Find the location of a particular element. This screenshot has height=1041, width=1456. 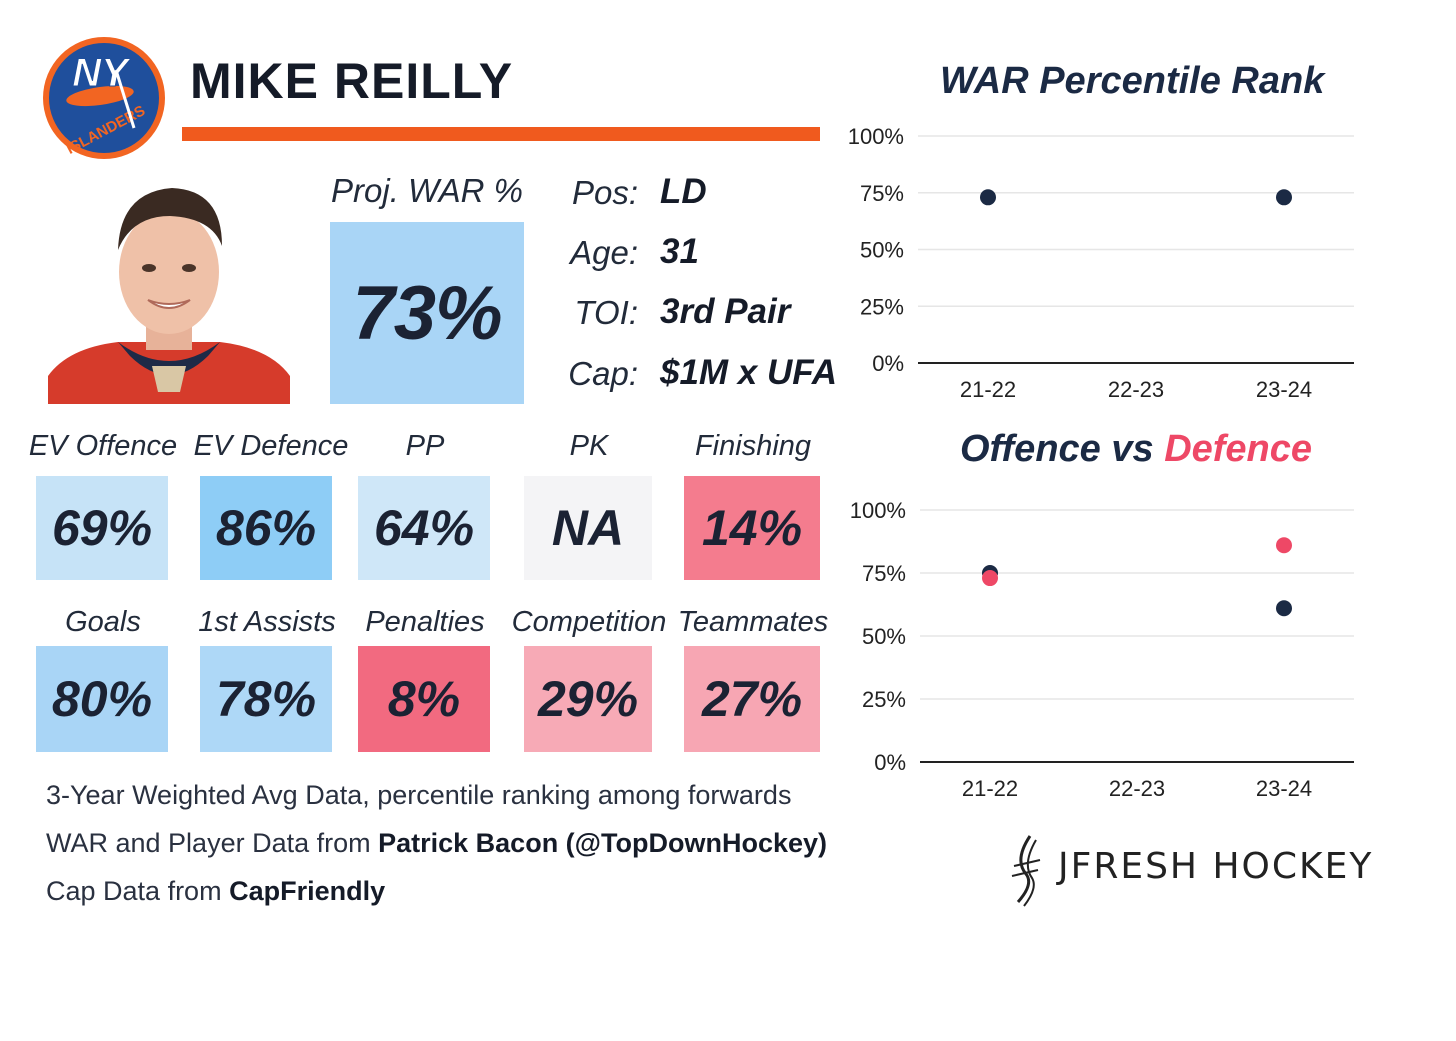

stat-value-competition: 29% is located at coordinates (588, 699).